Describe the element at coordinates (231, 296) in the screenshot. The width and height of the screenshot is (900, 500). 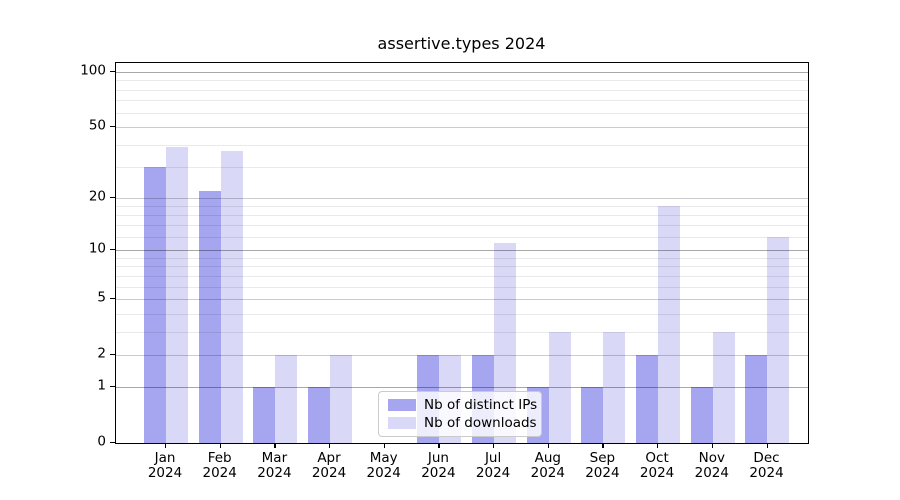
I see `bar-nb-of-downloads-feb-2024` at that location.